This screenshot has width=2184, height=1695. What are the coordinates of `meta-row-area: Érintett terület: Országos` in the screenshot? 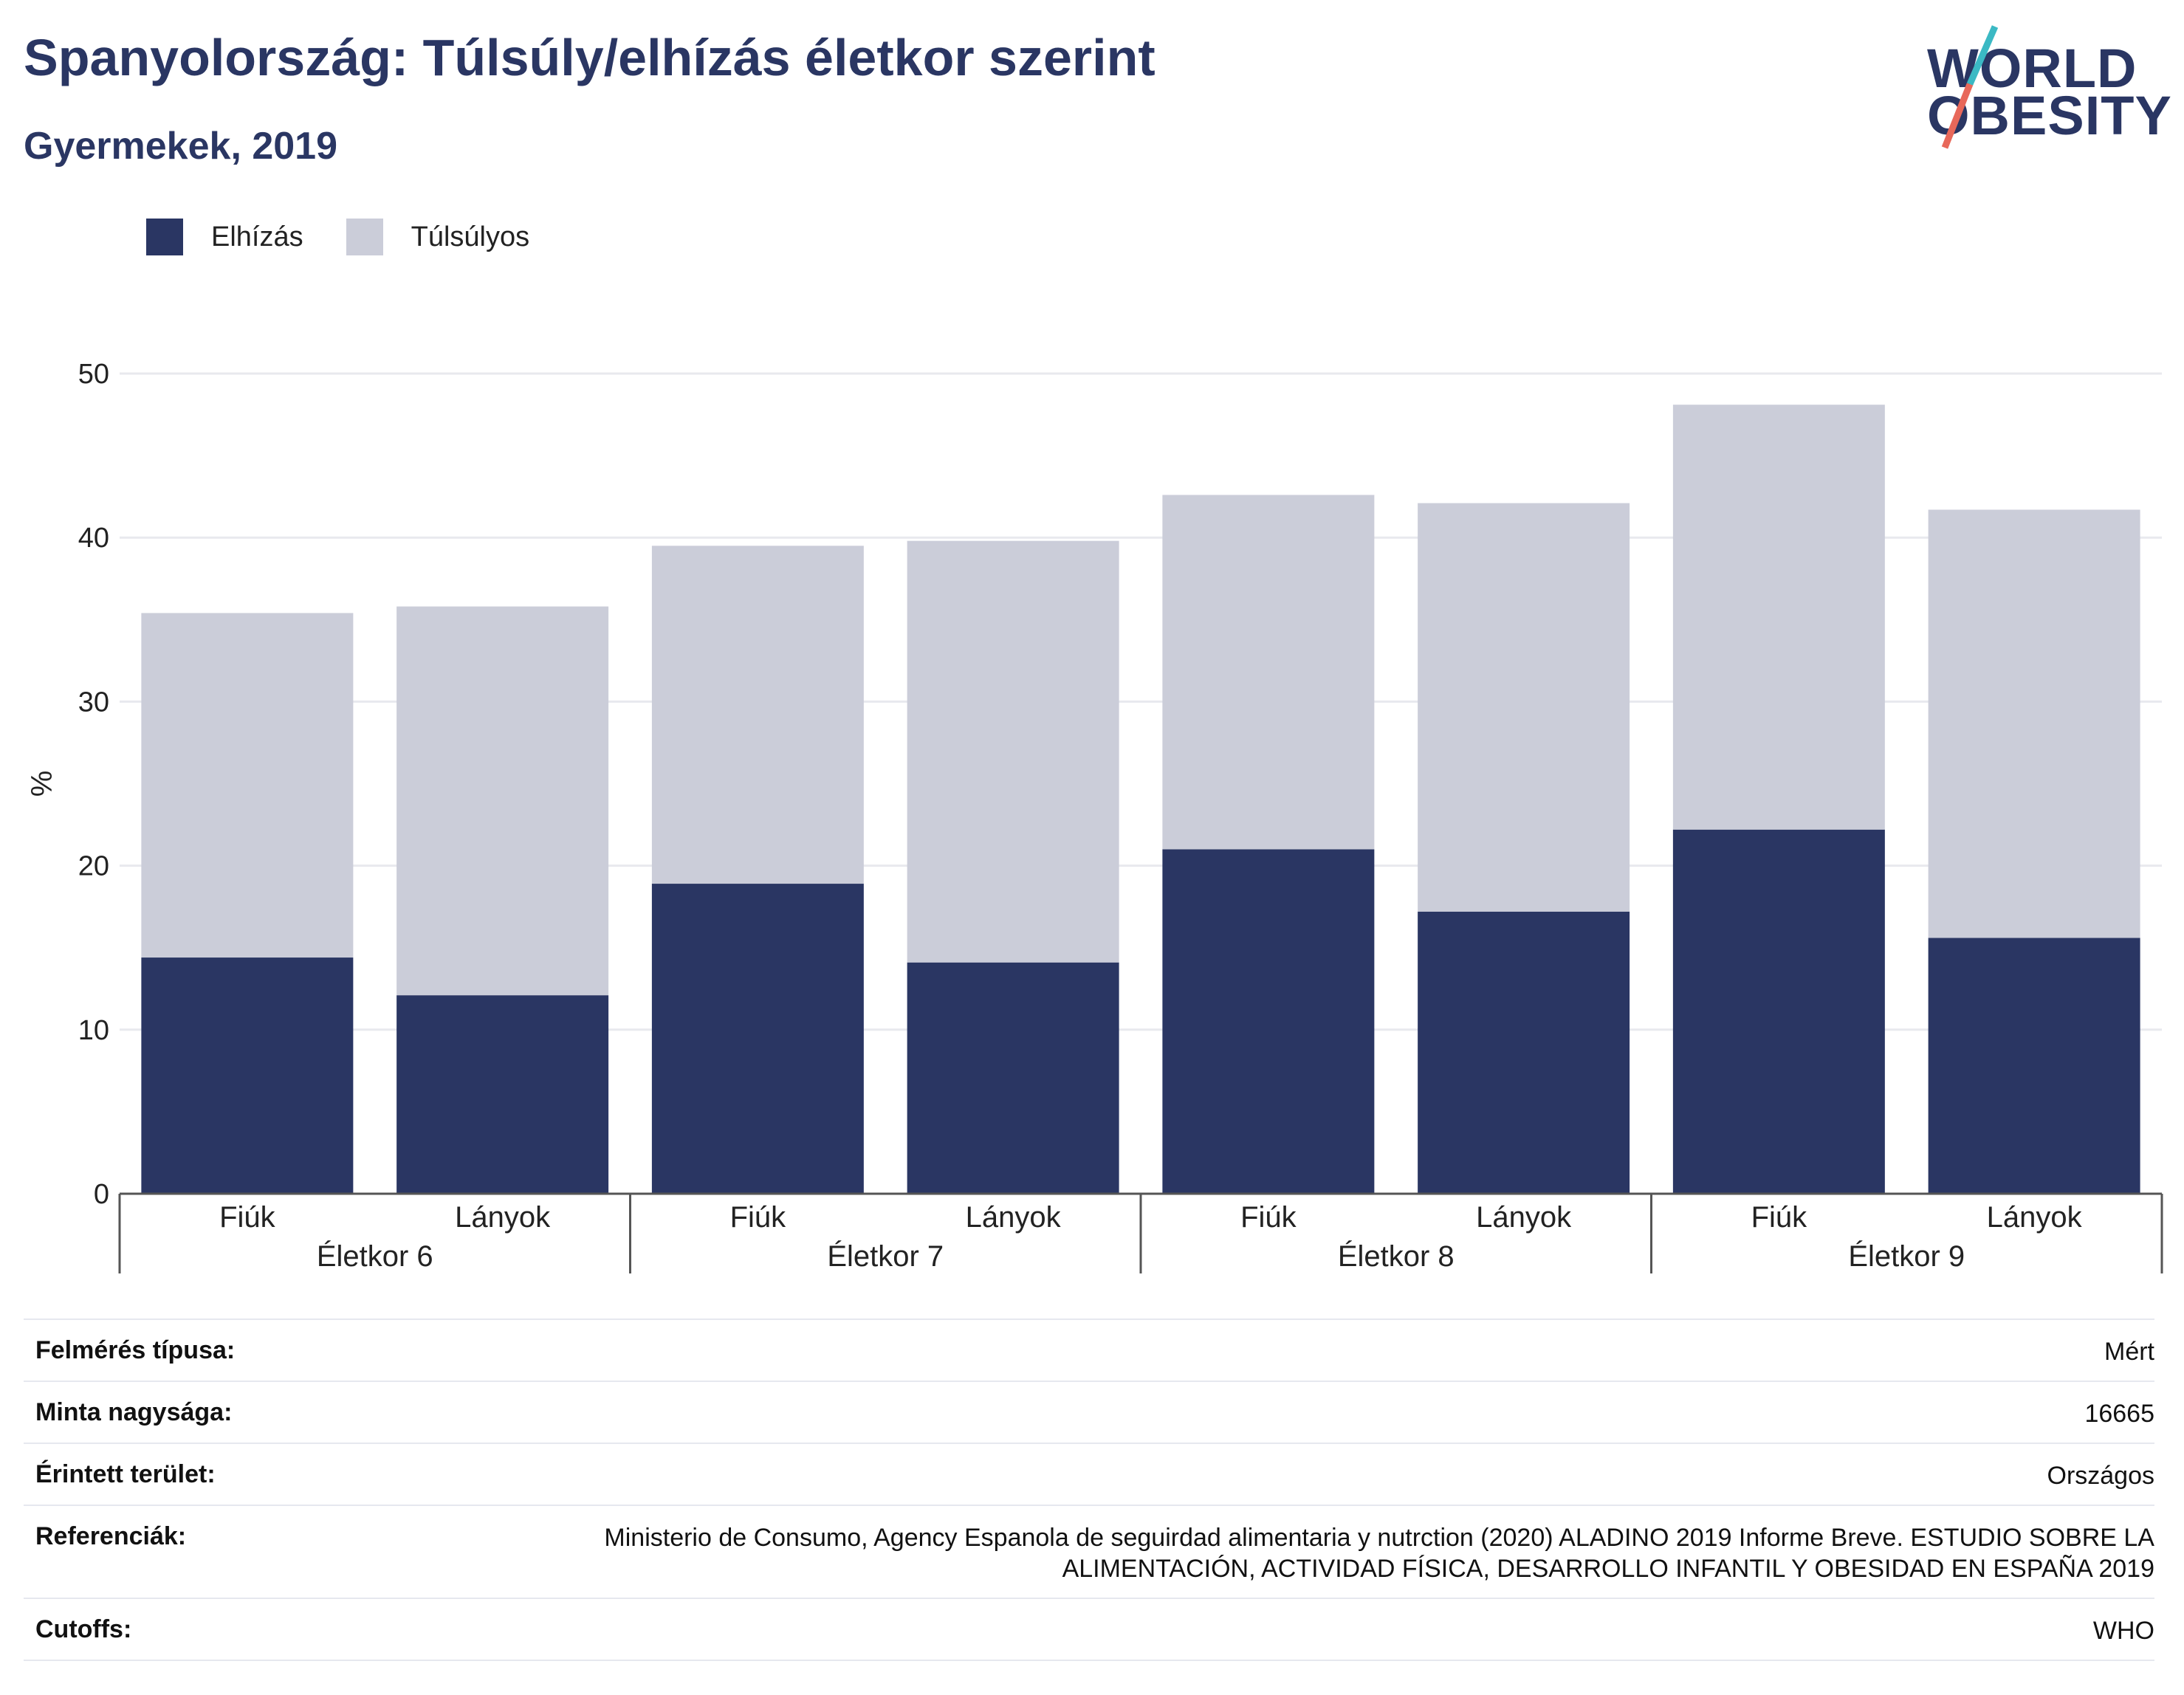 It's located at (1089, 1474).